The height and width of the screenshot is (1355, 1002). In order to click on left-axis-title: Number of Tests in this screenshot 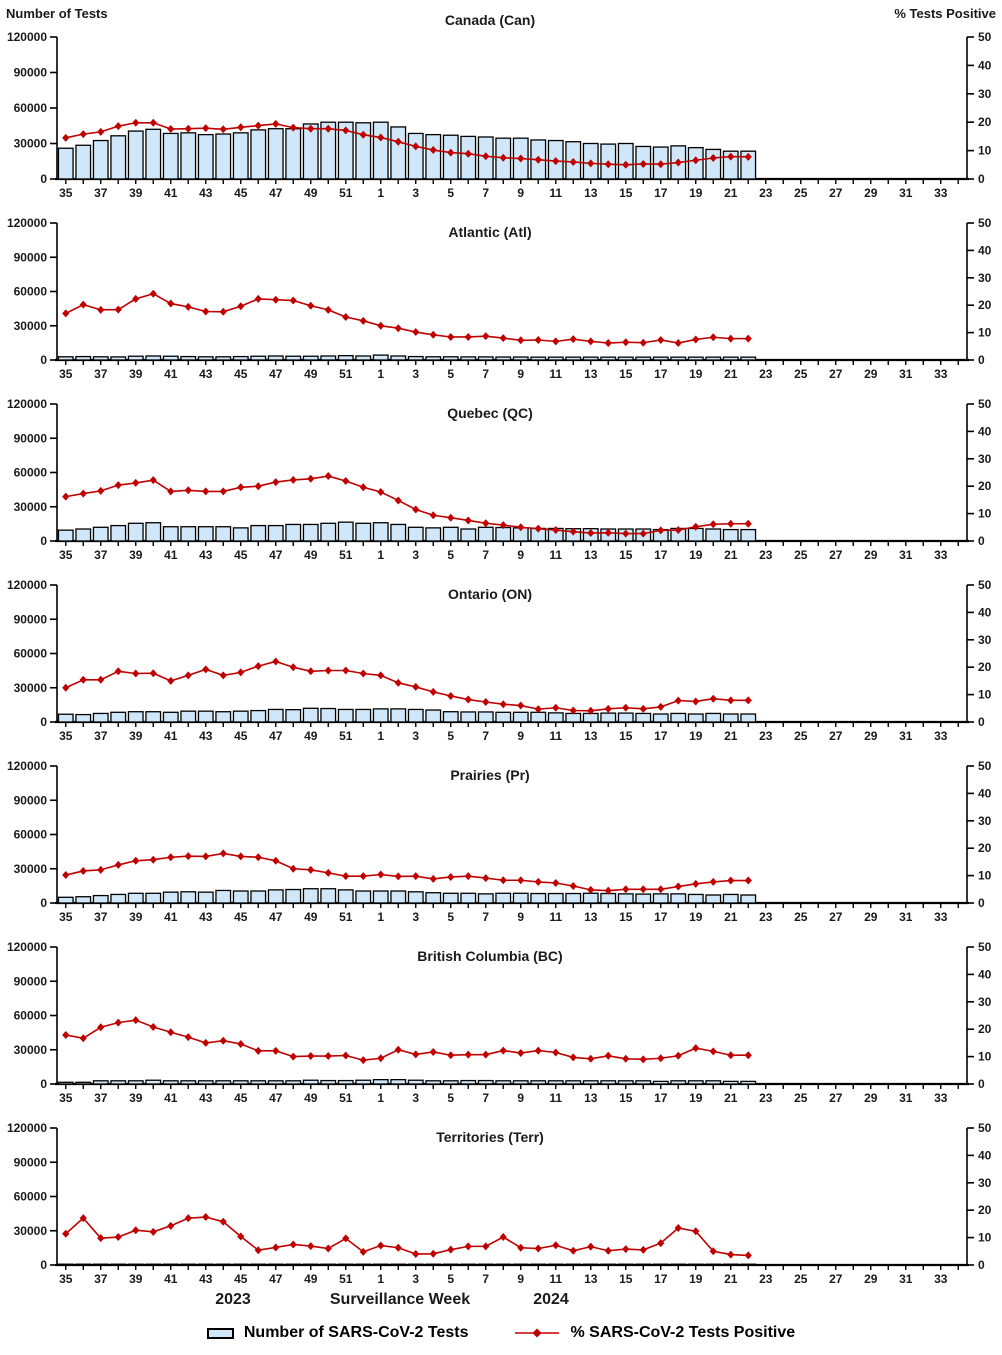, I will do `click(57, 13)`.